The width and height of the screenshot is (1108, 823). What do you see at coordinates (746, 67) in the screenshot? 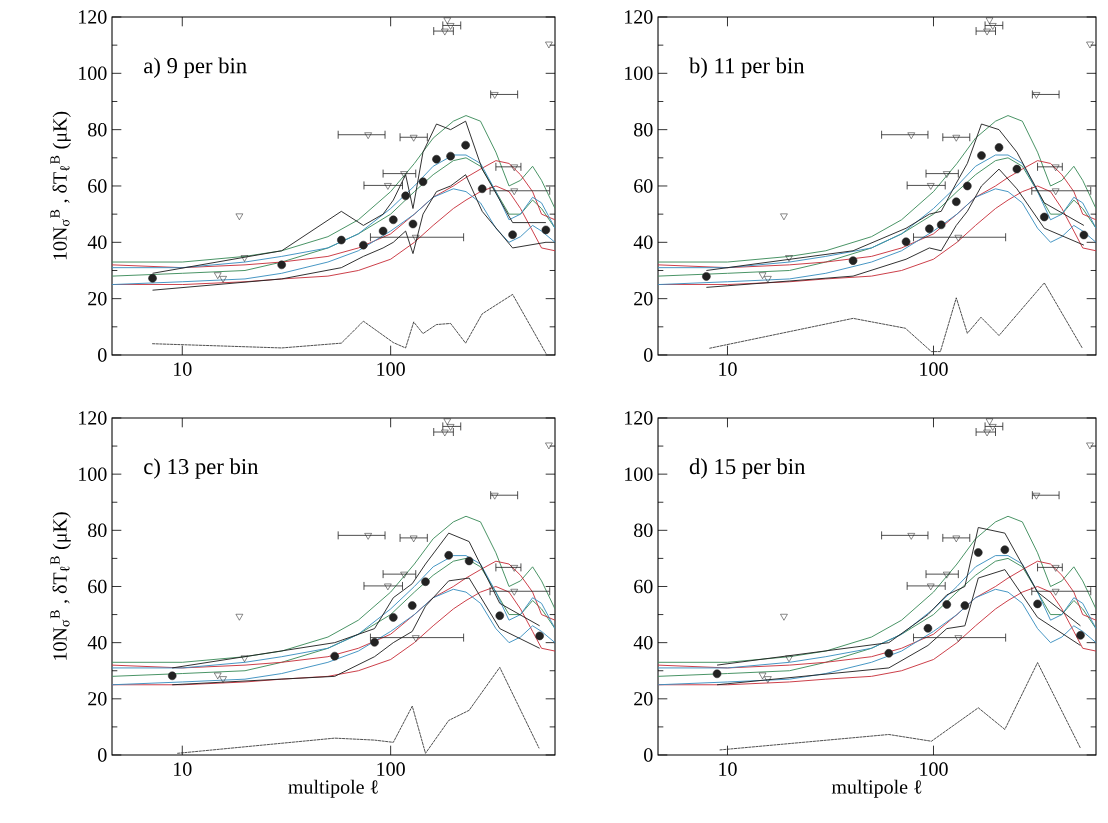
I see `text: b) 11 per bin` at bounding box center [746, 67].